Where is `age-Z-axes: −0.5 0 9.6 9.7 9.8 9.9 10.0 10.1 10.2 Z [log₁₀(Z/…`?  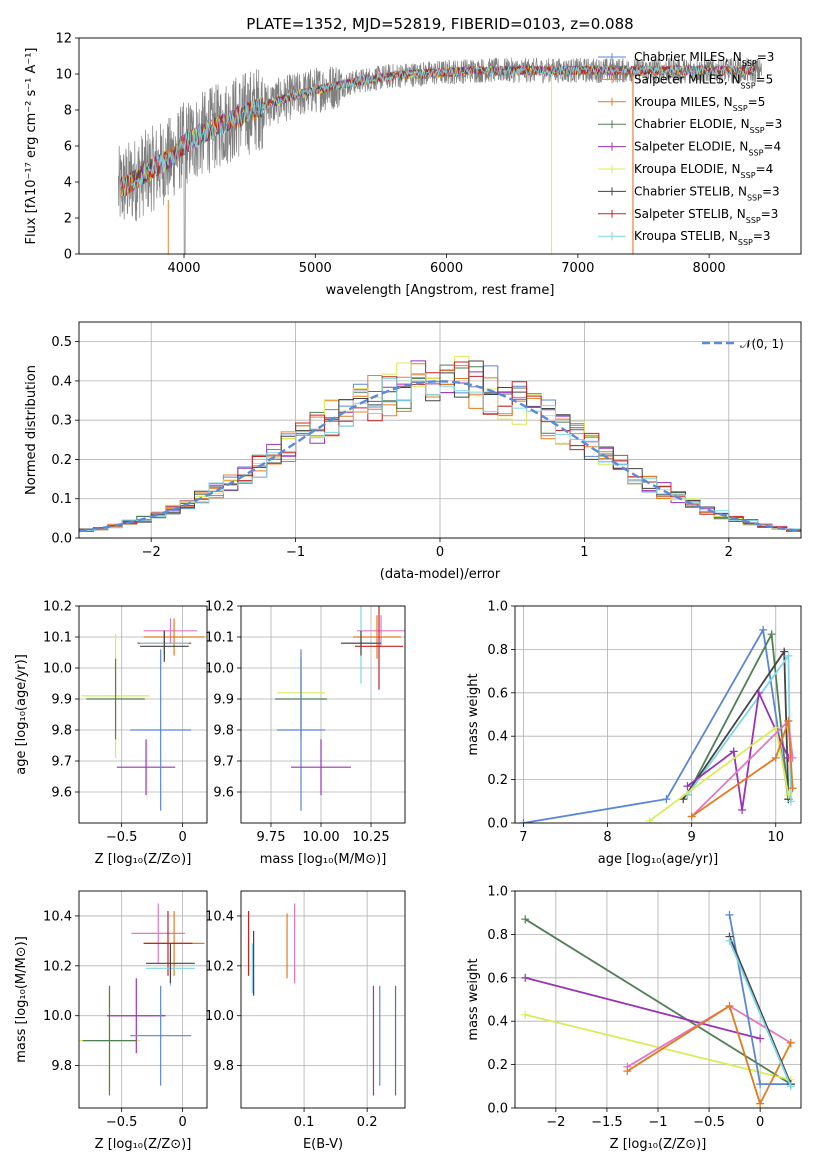
age-Z-axes: −0.5 0 9.6 9.7 9.8 9.9 10.0 10.1 10.2 Z [log₁₀(Z/… is located at coordinates (110, 733).